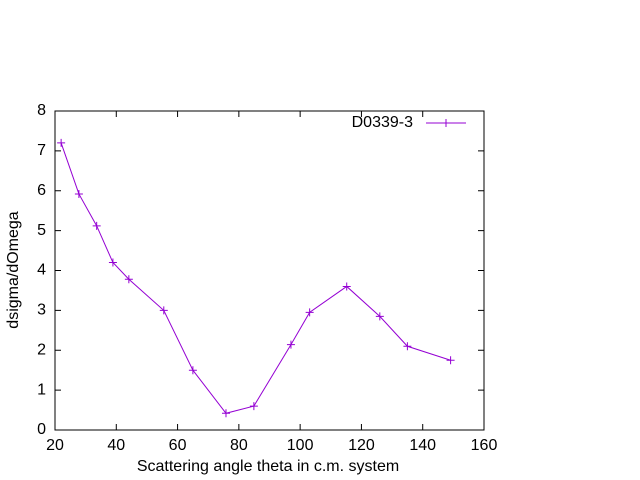 Image resolution: width=640 pixels, height=480 pixels. Describe the element at coordinates (41, 190) in the screenshot. I see `y-tick-label: 6` at that location.